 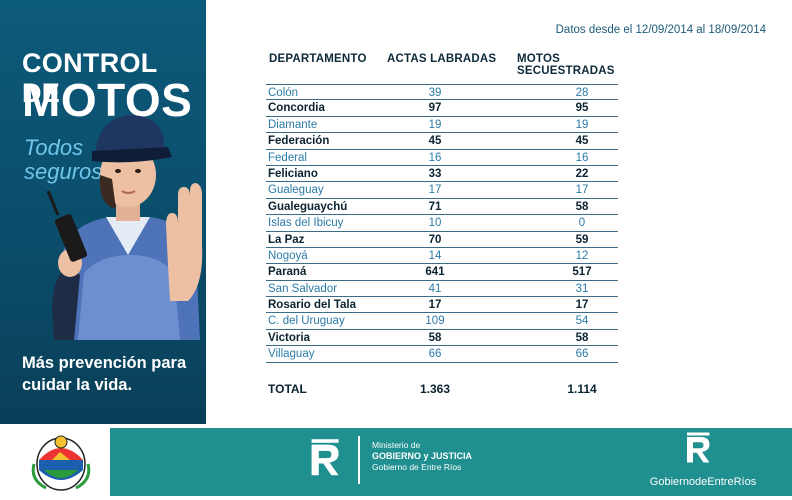 I want to click on table-row: Diamante 19 19, so click(x=442, y=125).